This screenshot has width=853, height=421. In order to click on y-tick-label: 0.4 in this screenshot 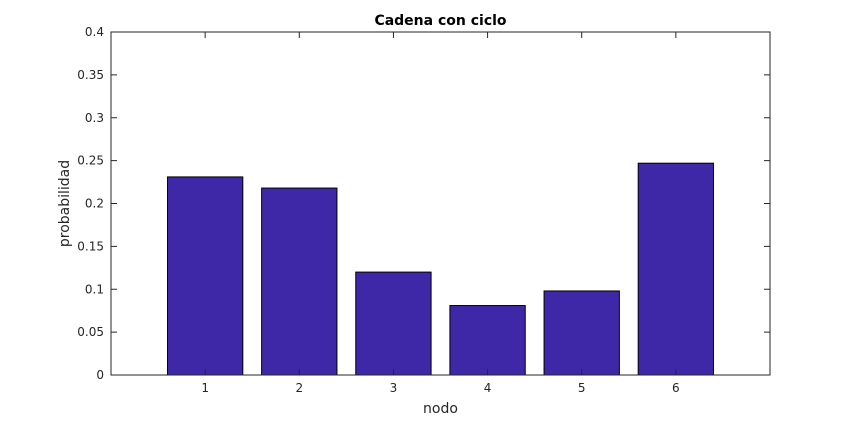, I will do `click(94, 32)`.